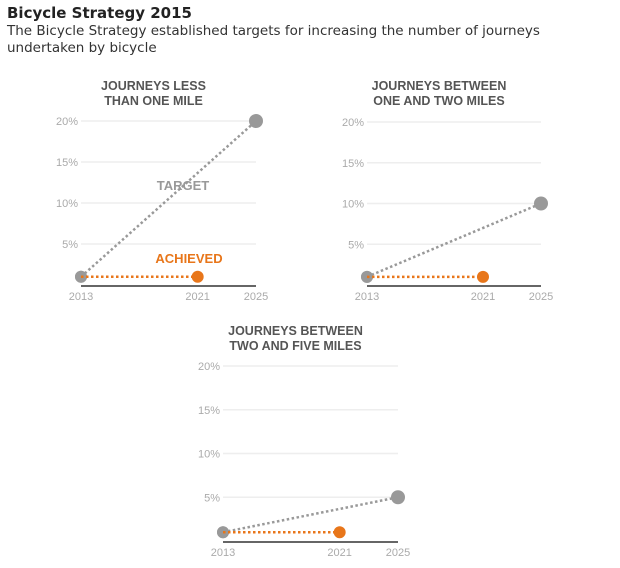 Image resolution: width=620 pixels, height=568 pixels. I want to click on chart-title: TWO AND FIVE MILES, so click(295, 346).